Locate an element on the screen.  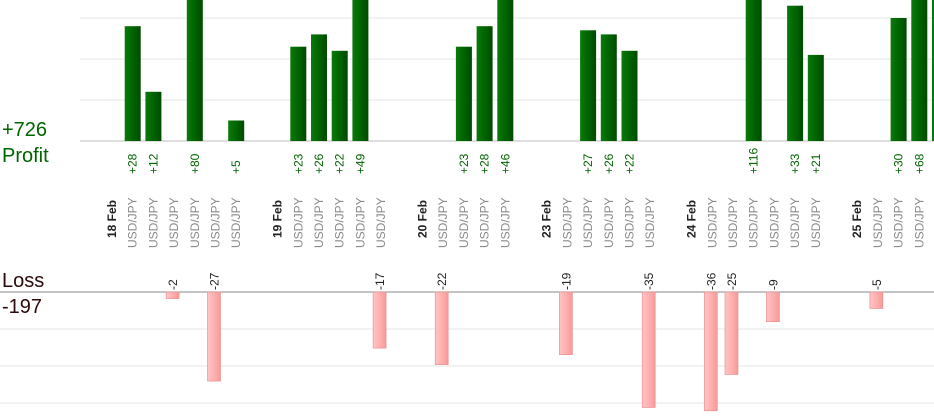
profit-value-label: +80 is located at coordinates (195, 163).